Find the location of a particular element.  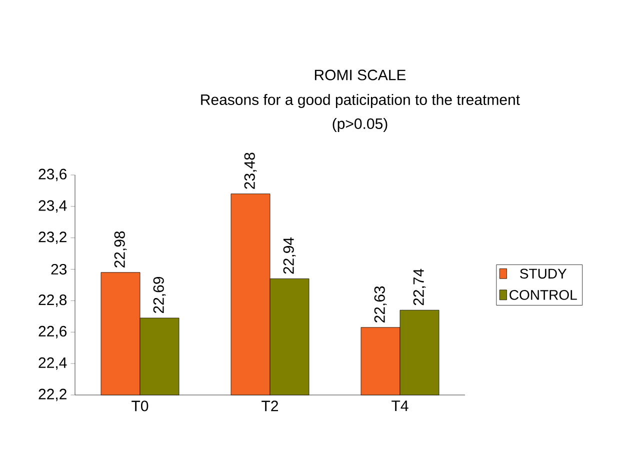

x-tick-label: T0 is located at coordinates (140, 406).